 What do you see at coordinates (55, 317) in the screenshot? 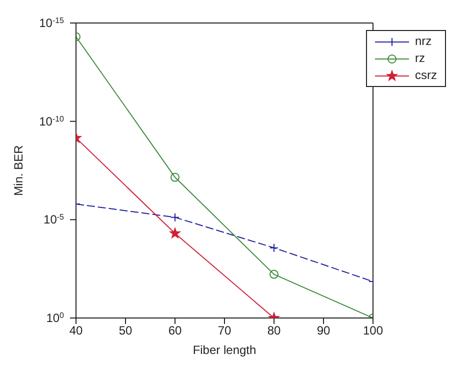
I see `y-tick-label: 10$^{0}$` at bounding box center [55, 317].